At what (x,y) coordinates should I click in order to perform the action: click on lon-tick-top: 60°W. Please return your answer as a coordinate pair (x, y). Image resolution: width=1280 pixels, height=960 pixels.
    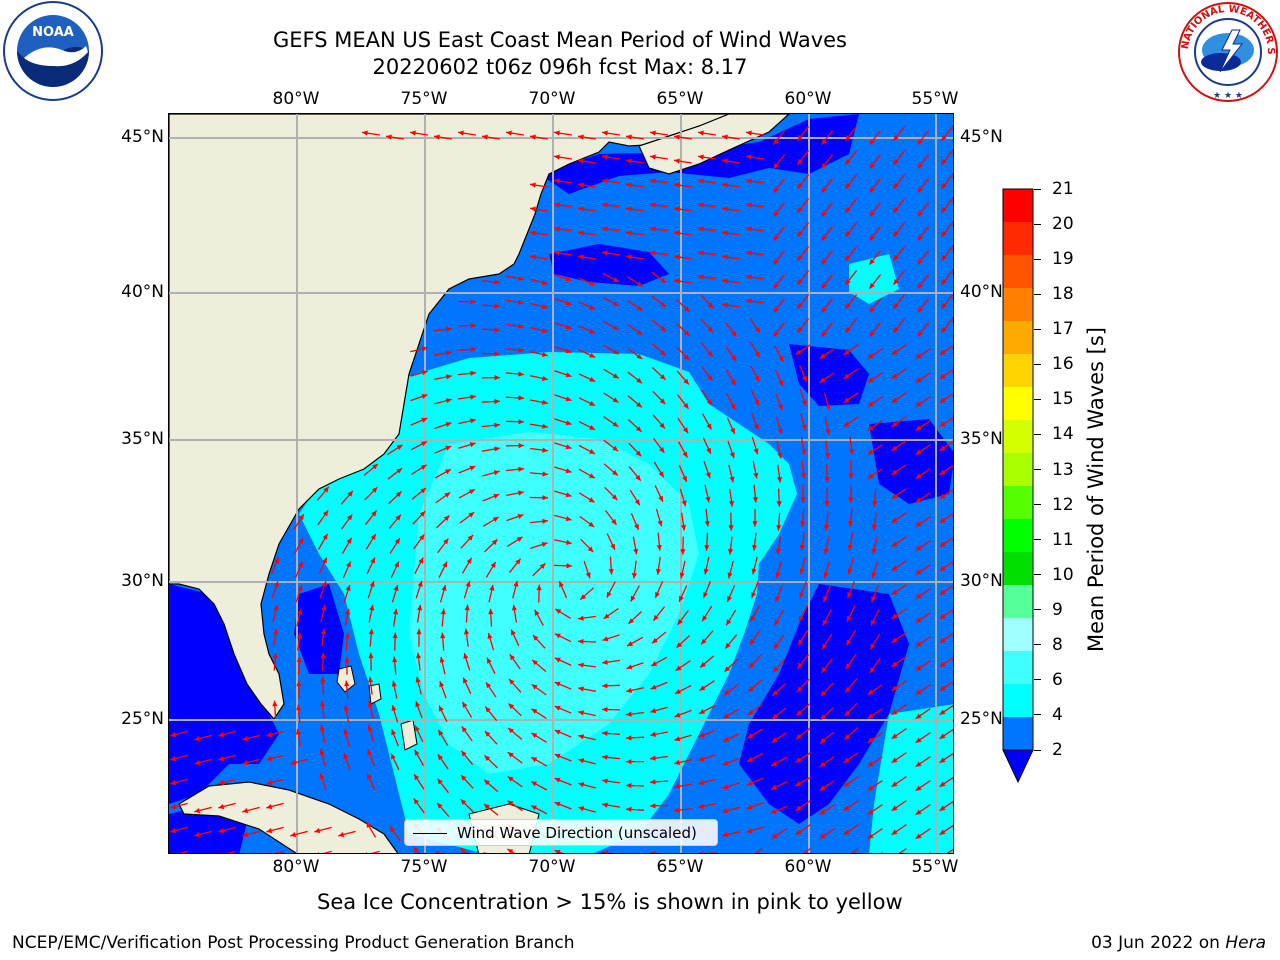
    Looking at the image, I should click on (808, 99).